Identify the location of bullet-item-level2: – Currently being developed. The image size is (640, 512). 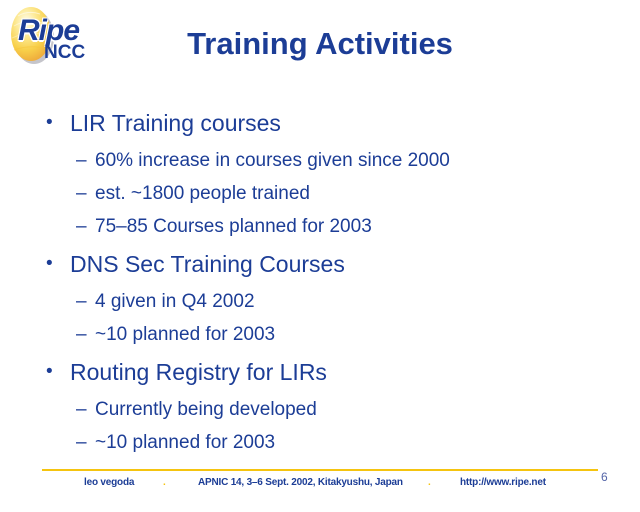
(350, 409).